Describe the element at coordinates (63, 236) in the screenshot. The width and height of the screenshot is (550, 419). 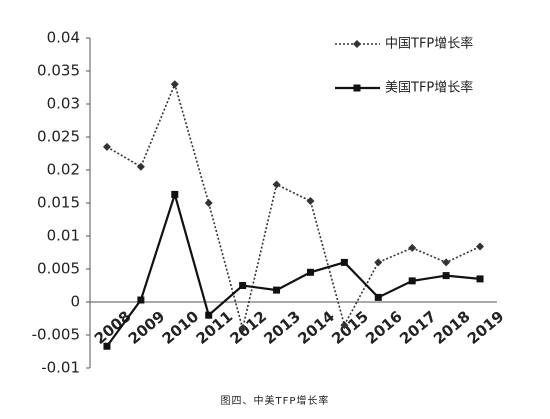
I see `y-tick-label: 0.01` at that location.